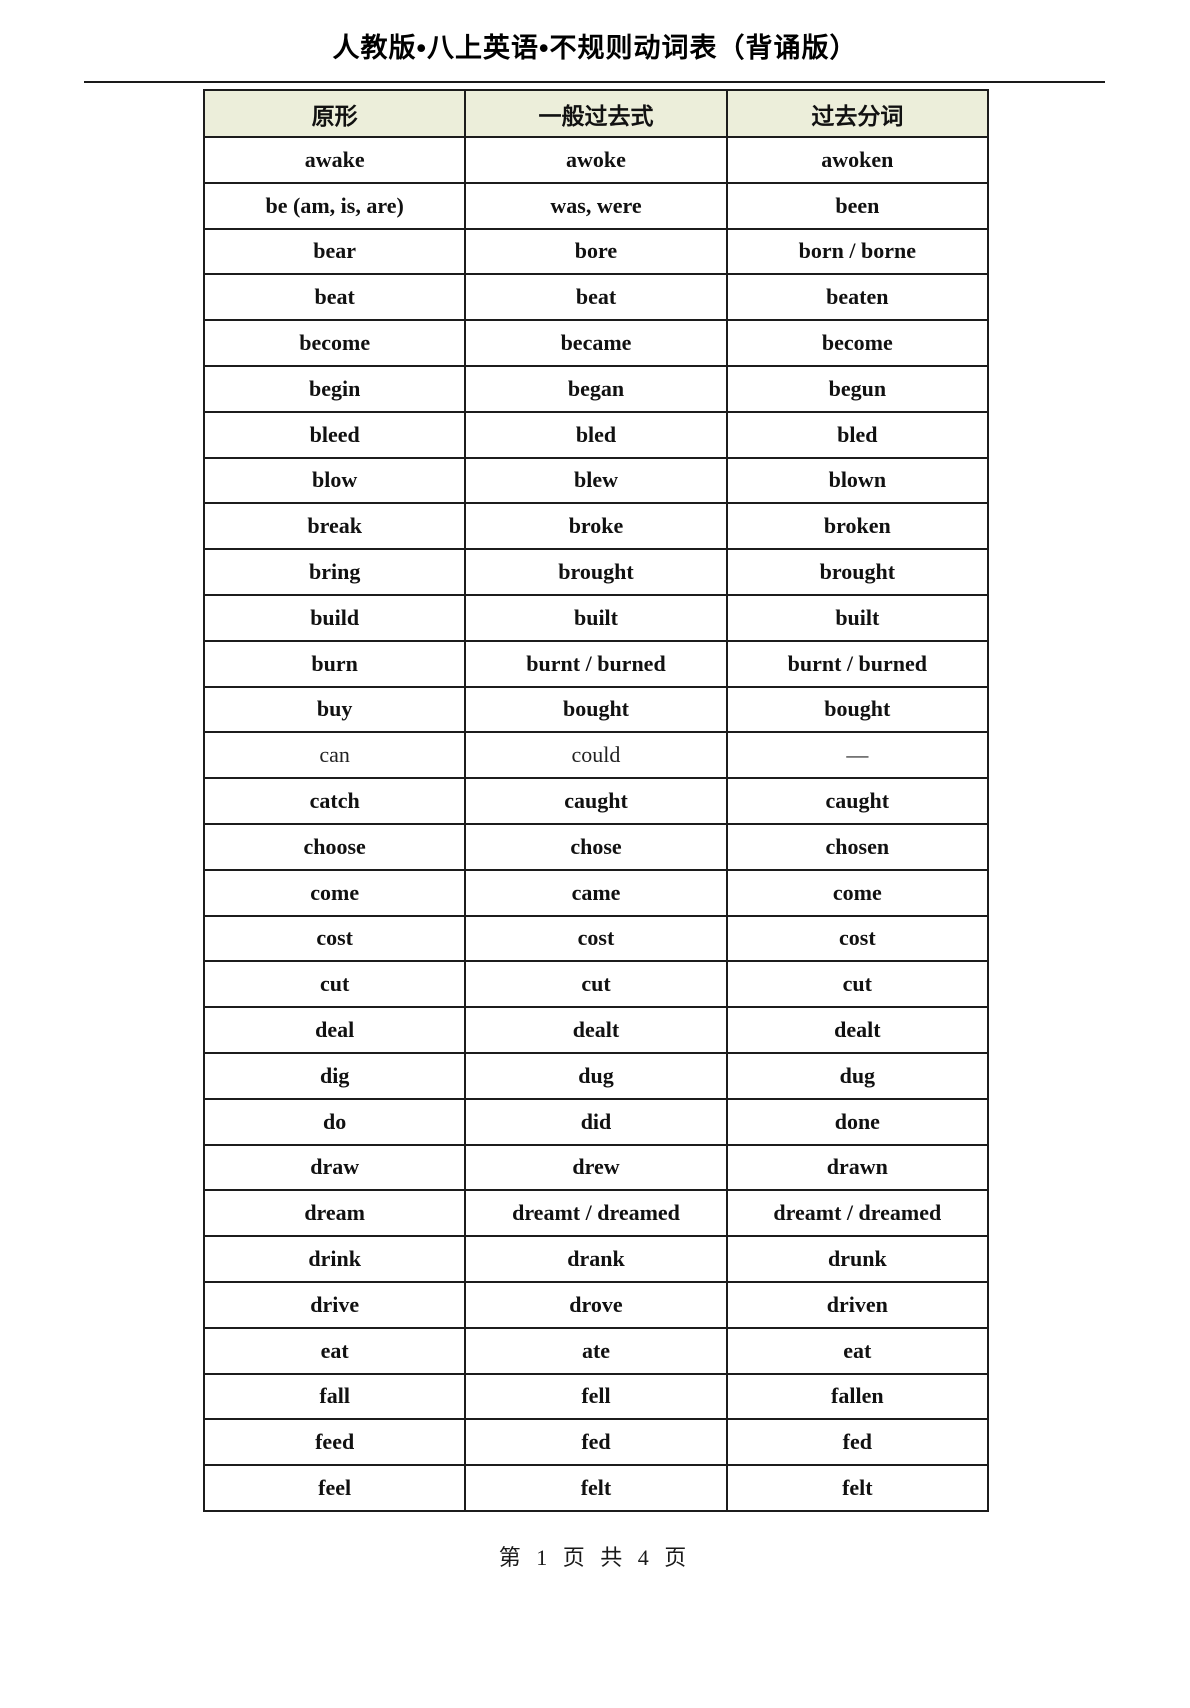 This screenshot has width=1190, height=1708. What do you see at coordinates (857, 113) in the screenshot?
I see `column-header-past-participle: 过去分词` at bounding box center [857, 113].